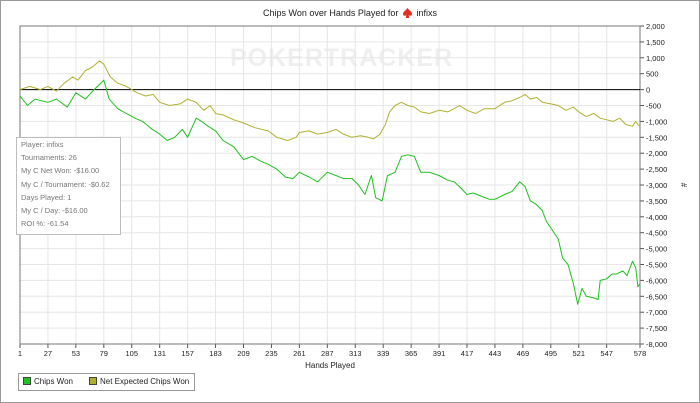  Describe the element at coordinates (495, 353) in the screenshot. I see `x-tick-label: 443` at that location.